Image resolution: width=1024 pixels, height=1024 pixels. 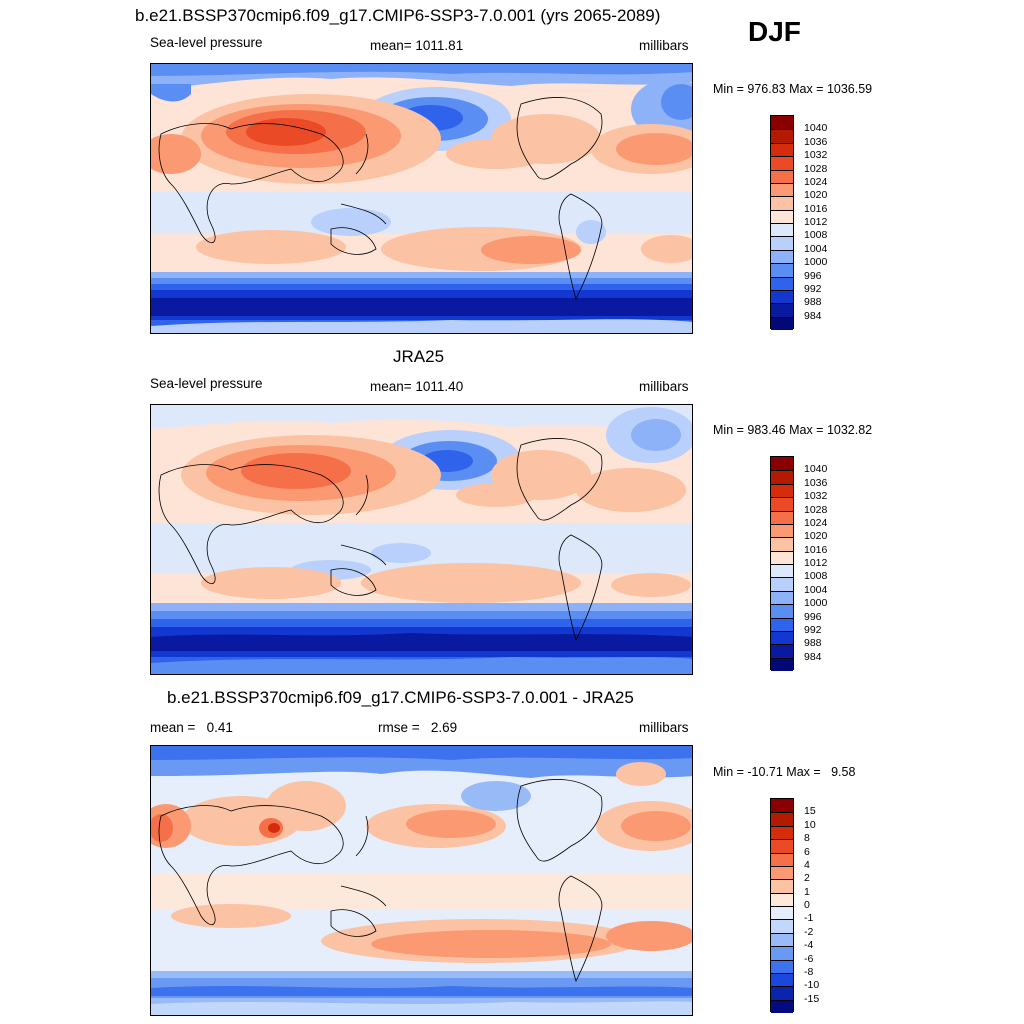 What do you see at coordinates (816, 222) in the screenshot?
I see `colorbar-tick-label: 1012` at bounding box center [816, 222].